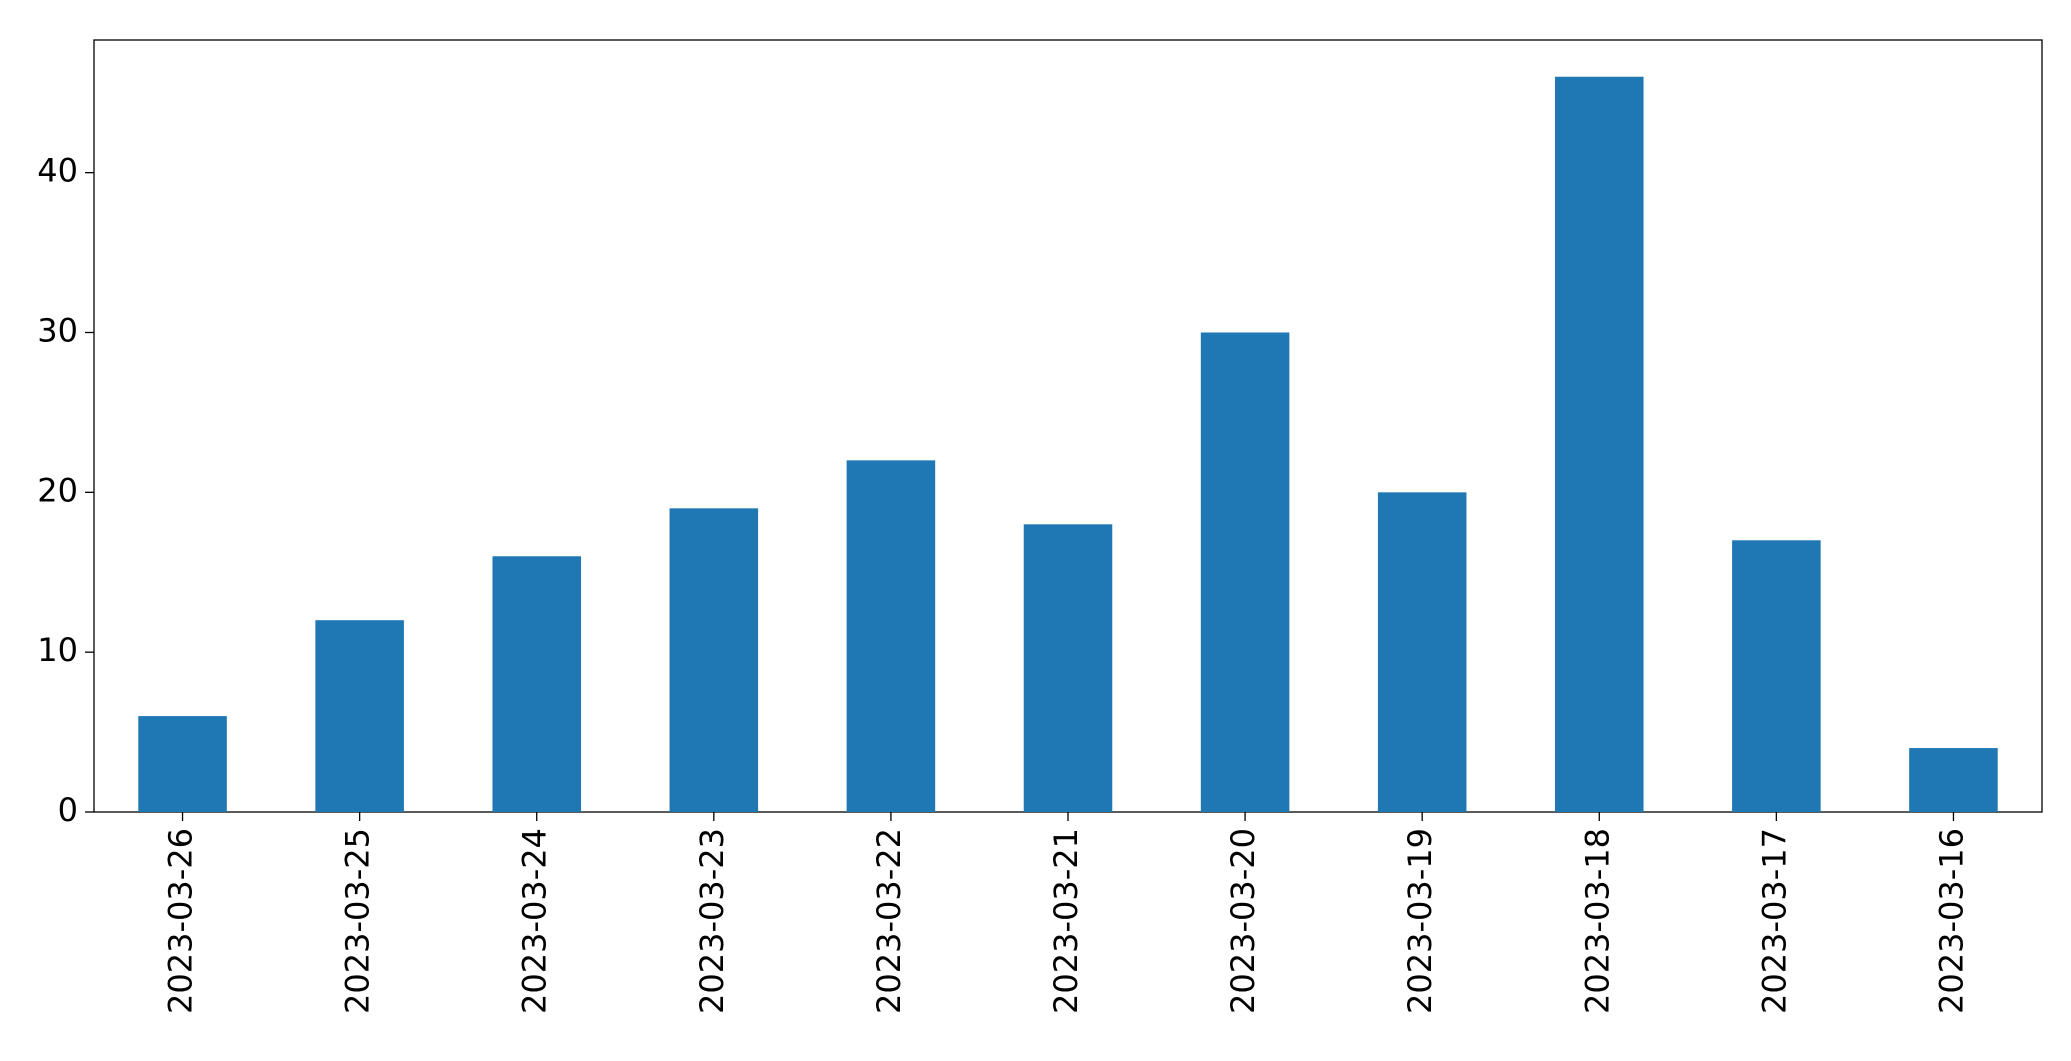  Describe the element at coordinates (1774, 921) in the screenshot. I see `x-tick-label: 2023-03-17` at that location.